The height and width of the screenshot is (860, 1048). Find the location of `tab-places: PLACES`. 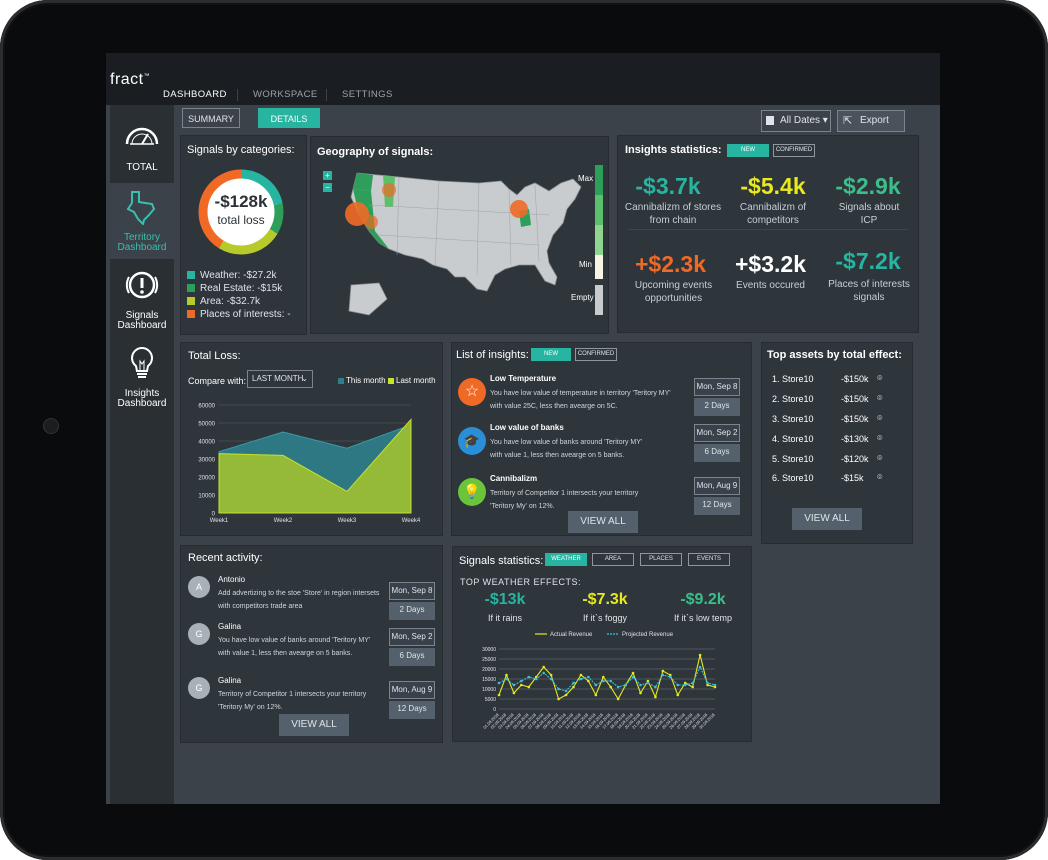

tab-places: PLACES is located at coordinates (661, 559).